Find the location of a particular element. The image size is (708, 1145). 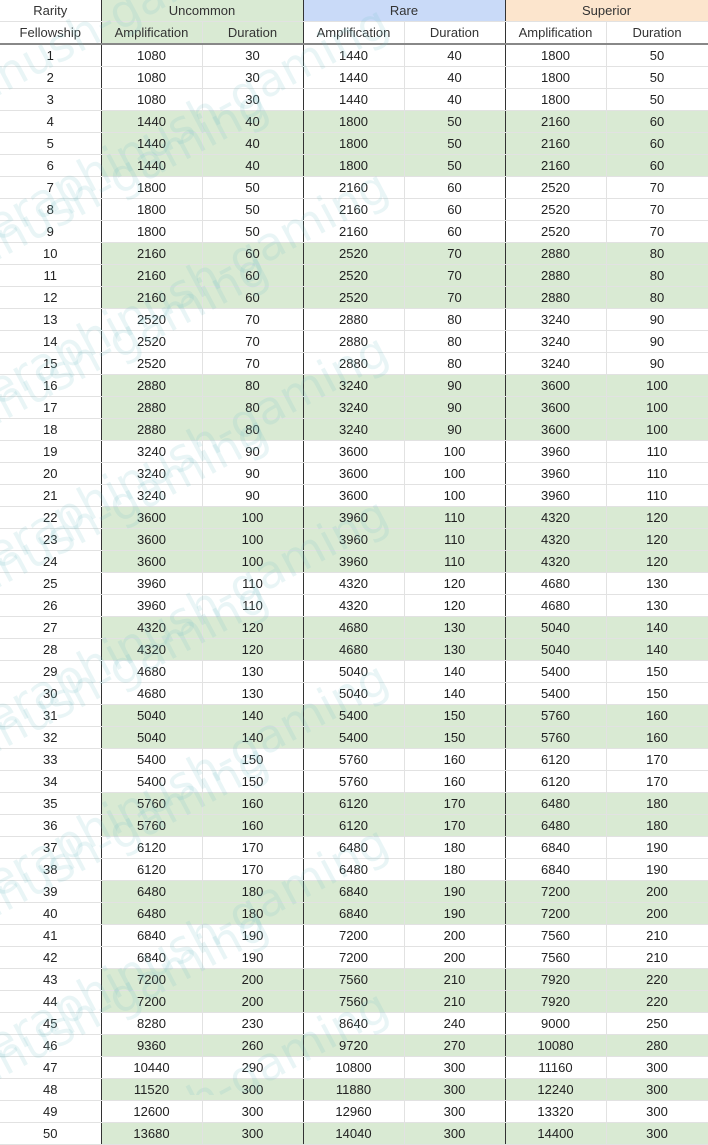

amplification-cell: 13680 is located at coordinates (152, 1133).